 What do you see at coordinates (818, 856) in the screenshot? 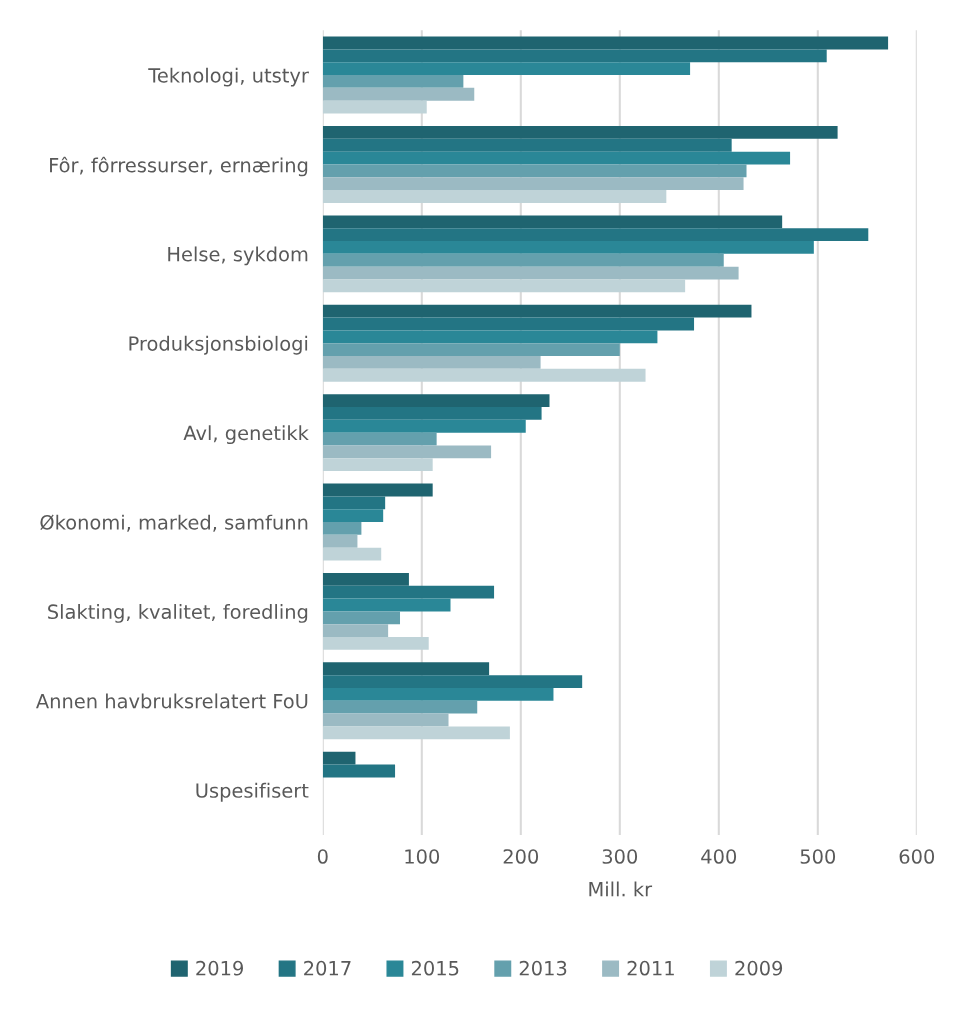
I see `x-tick-label: 500` at bounding box center [818, 856].